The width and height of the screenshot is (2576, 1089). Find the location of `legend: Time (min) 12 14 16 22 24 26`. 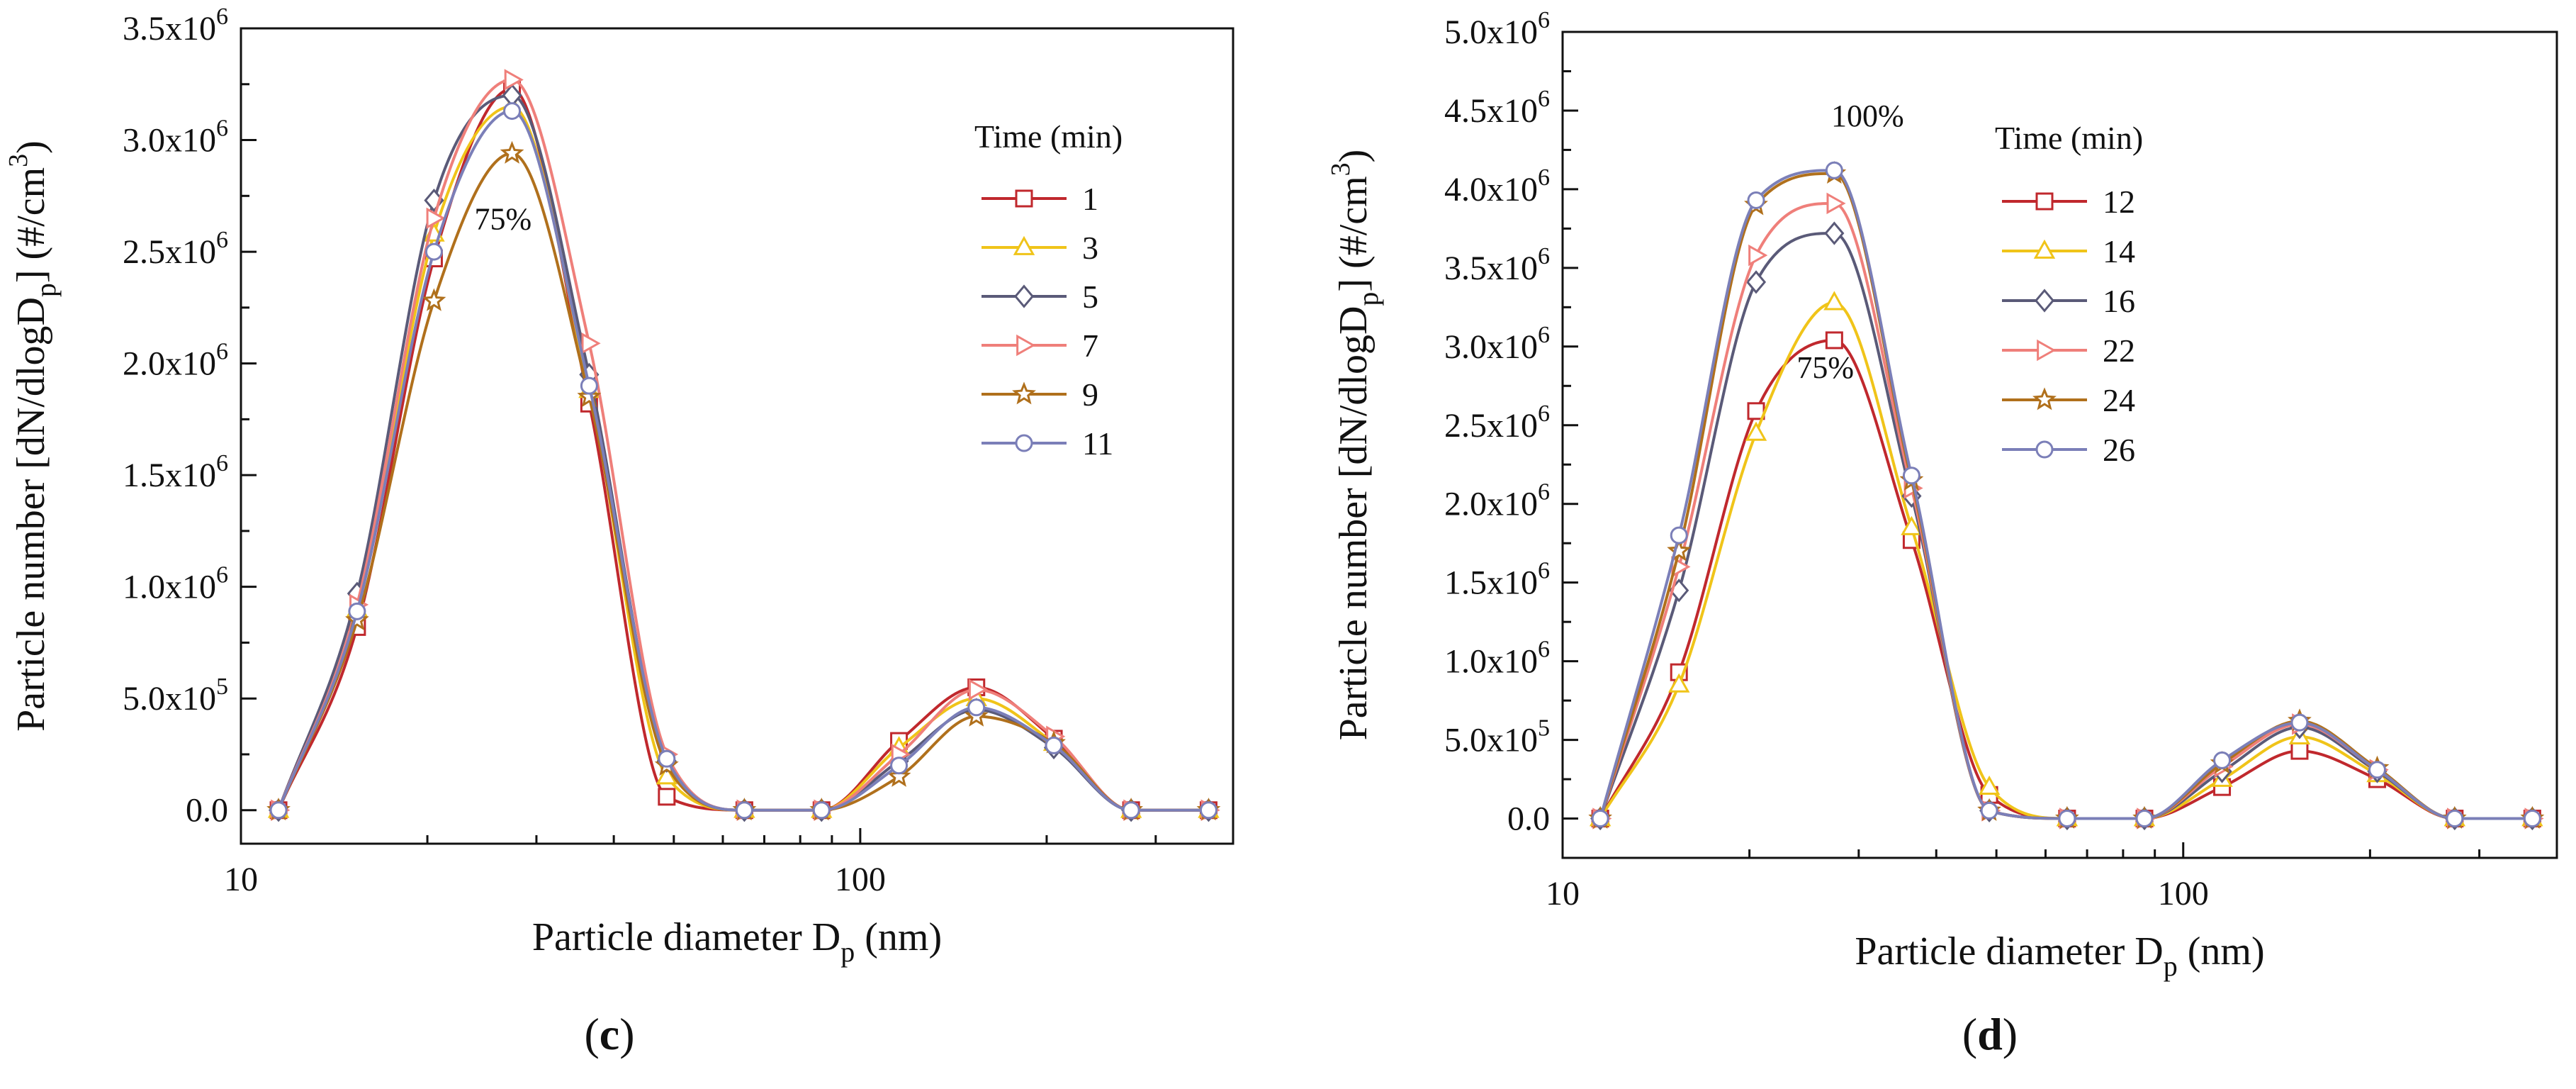

legend: Time (min) 12 14 16 22 24 26 is located at coordinates (2069, 294).